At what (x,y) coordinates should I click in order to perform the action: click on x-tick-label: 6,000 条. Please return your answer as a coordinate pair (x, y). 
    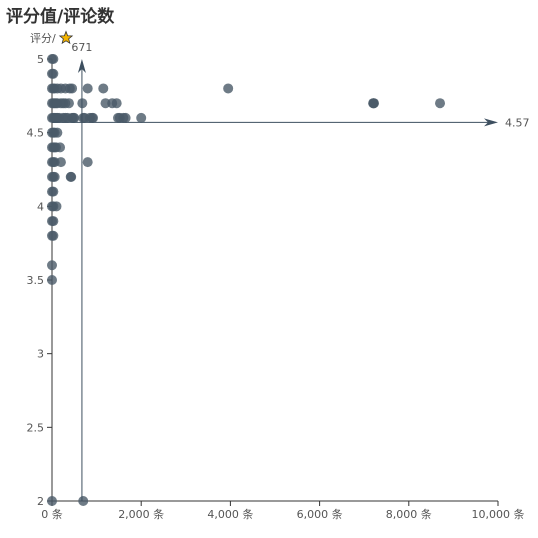
    Looking at the image, I should click on (320, 514).